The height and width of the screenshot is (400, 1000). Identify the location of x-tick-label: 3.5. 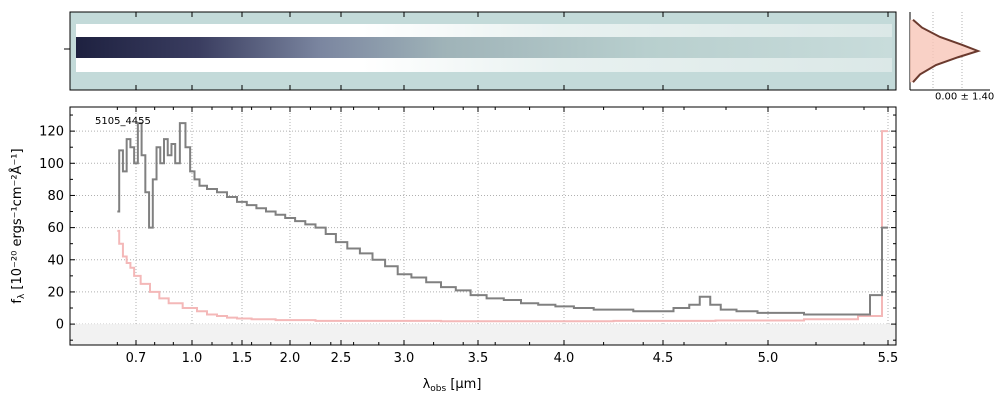
(478, 358).